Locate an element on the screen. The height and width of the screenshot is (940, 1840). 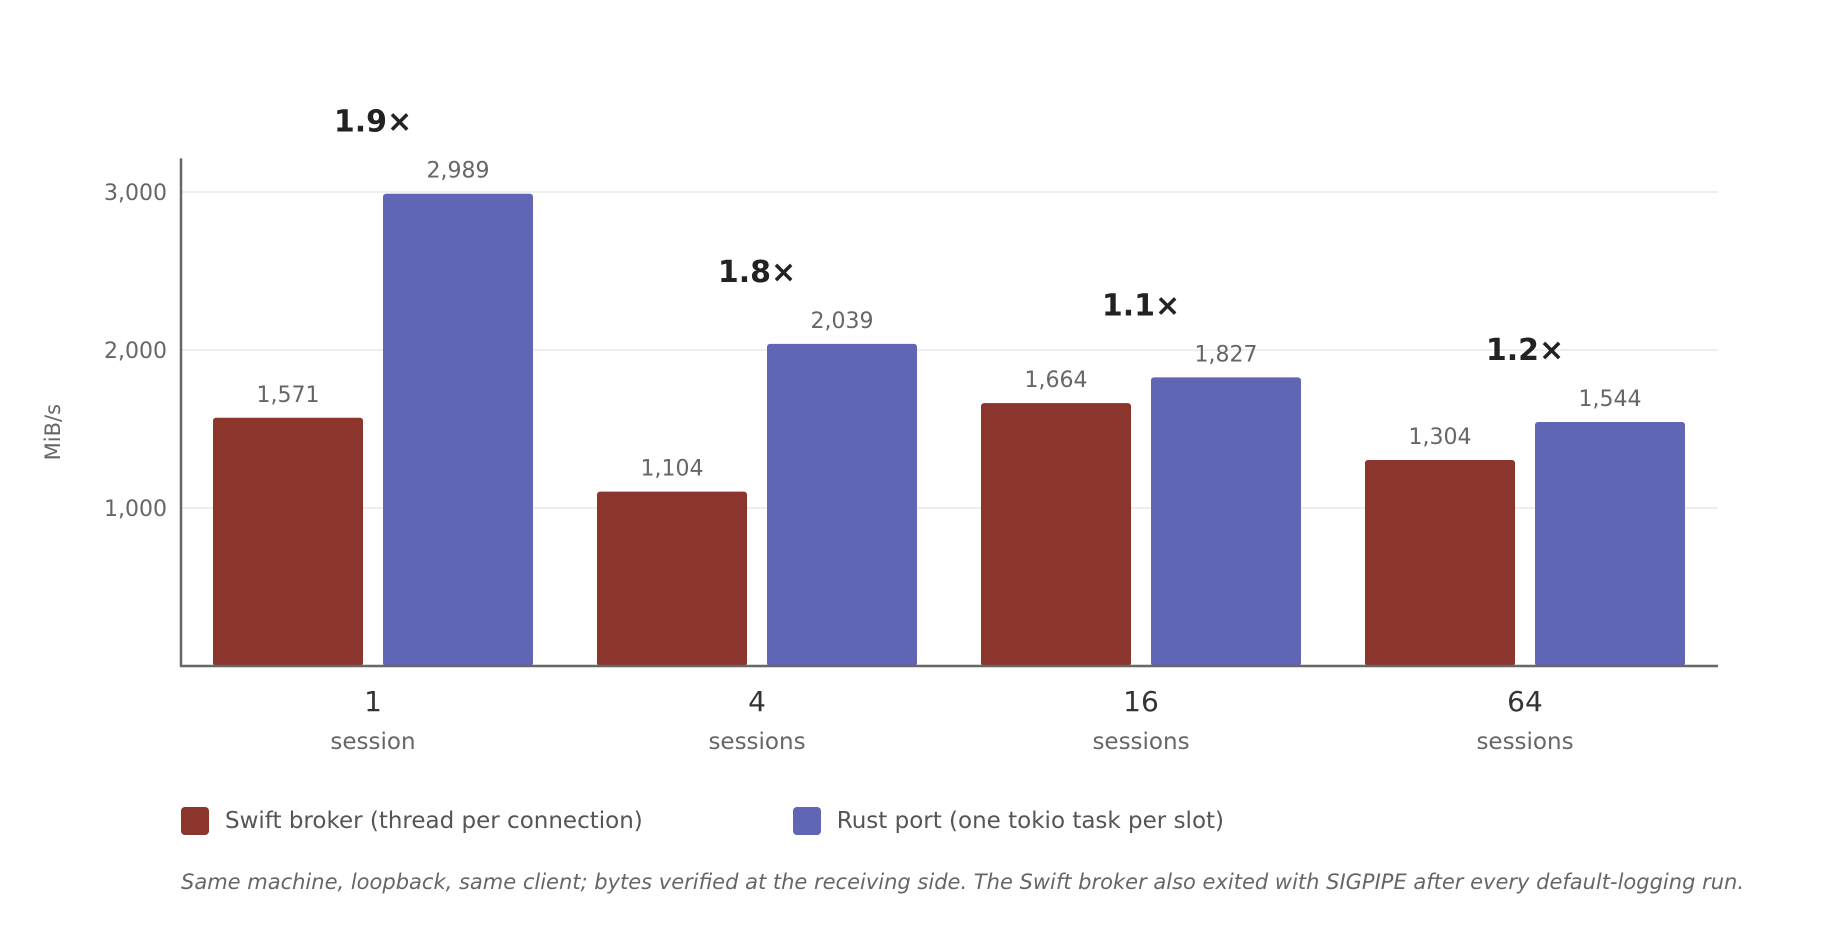
legend-swatch-swift is located at coordinates (195, 821).